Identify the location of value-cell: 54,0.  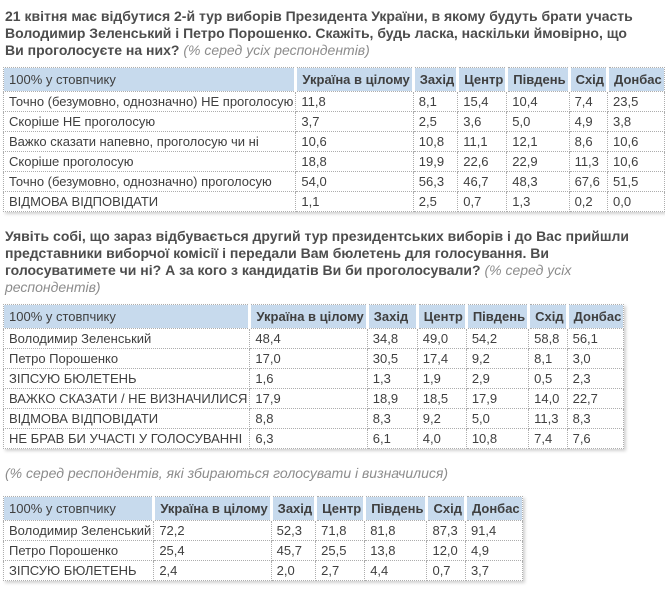
(354, 181).